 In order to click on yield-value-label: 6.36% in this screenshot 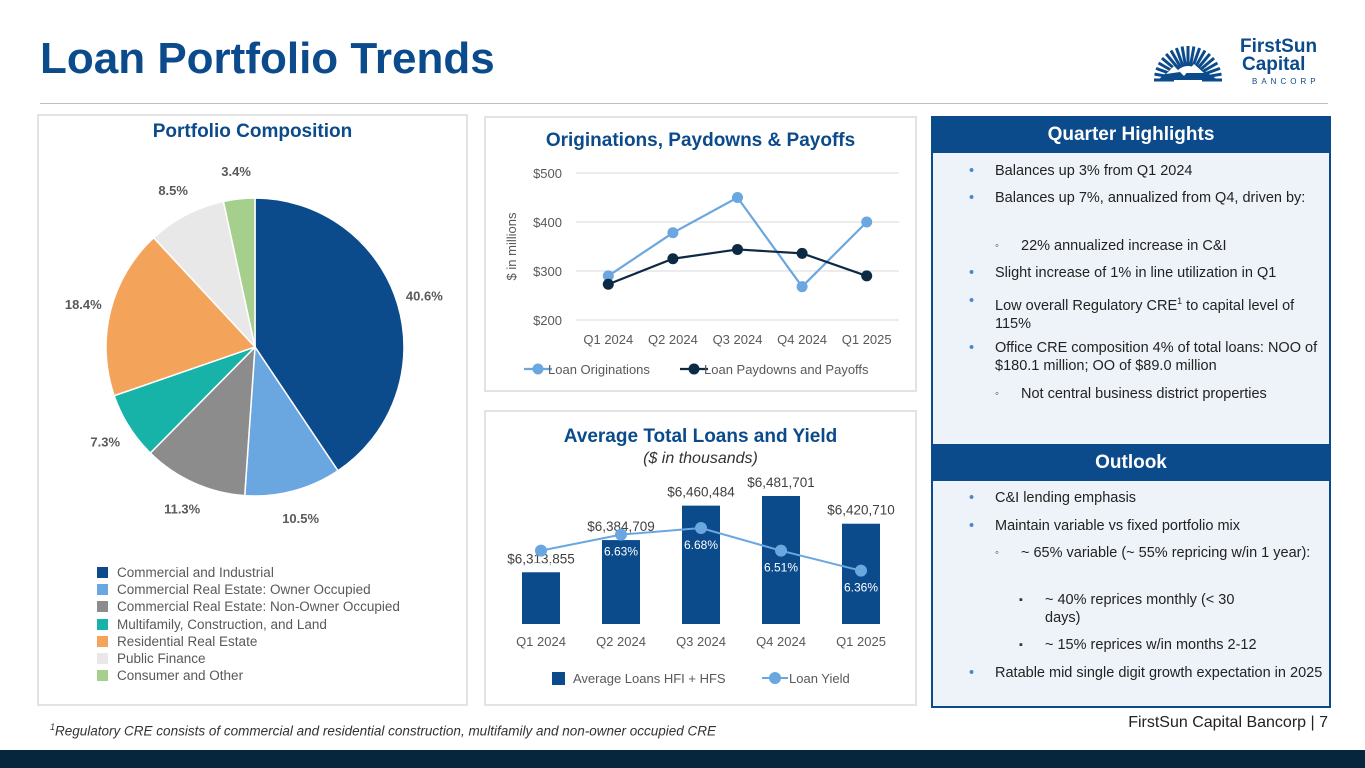, I will do `click(861, 588)`.